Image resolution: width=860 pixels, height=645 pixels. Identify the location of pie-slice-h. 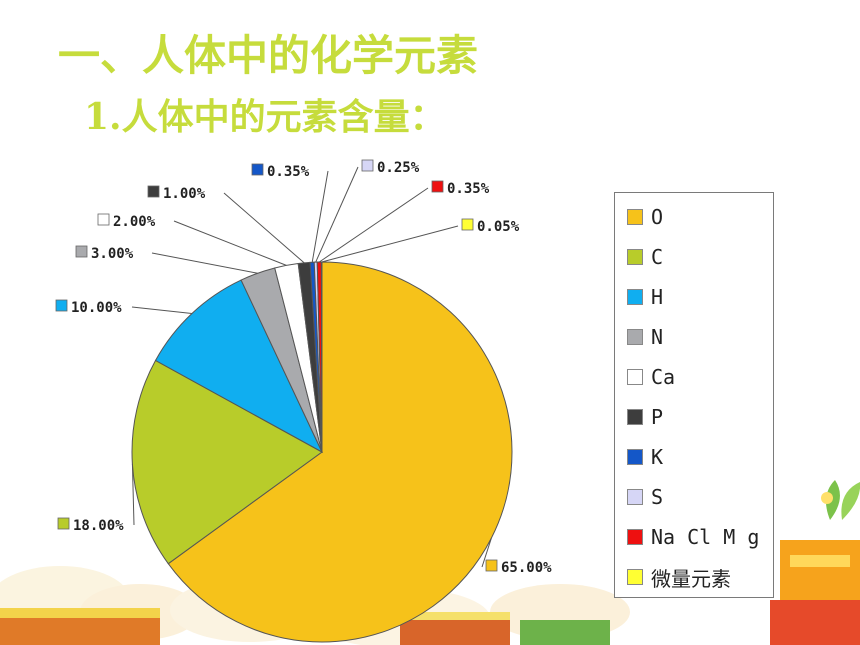
(239, 366).